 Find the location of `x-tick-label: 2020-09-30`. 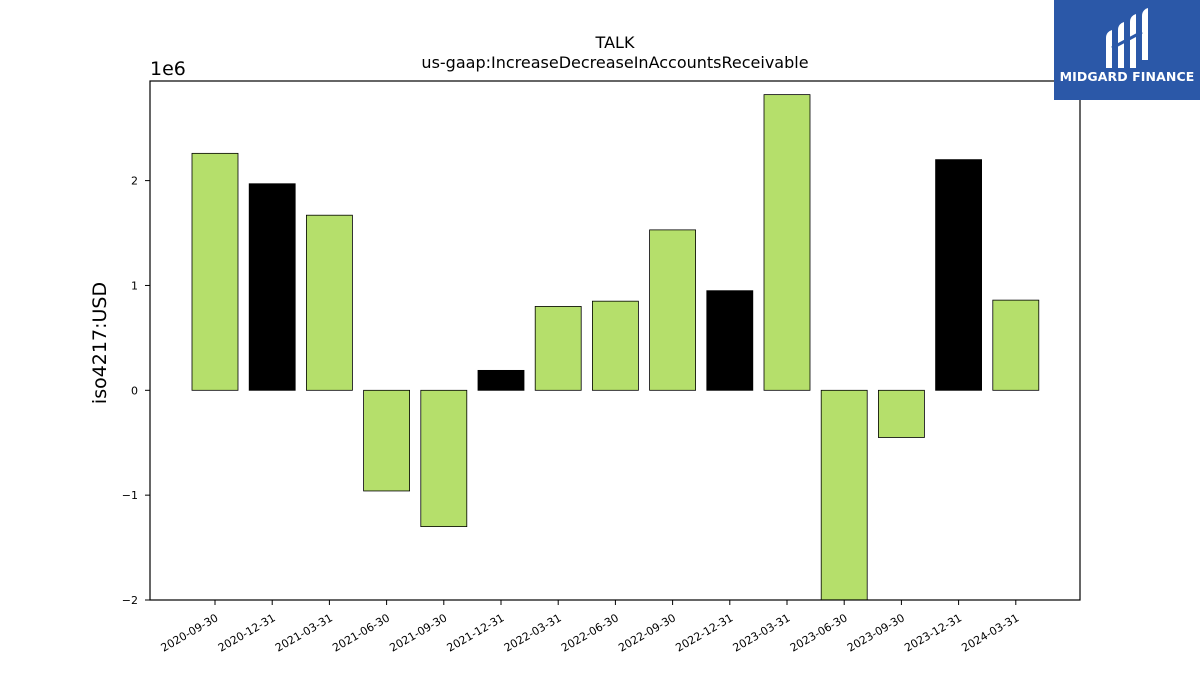

x-tick-label: 2020-09-30 is located at coordinates (190, 632).